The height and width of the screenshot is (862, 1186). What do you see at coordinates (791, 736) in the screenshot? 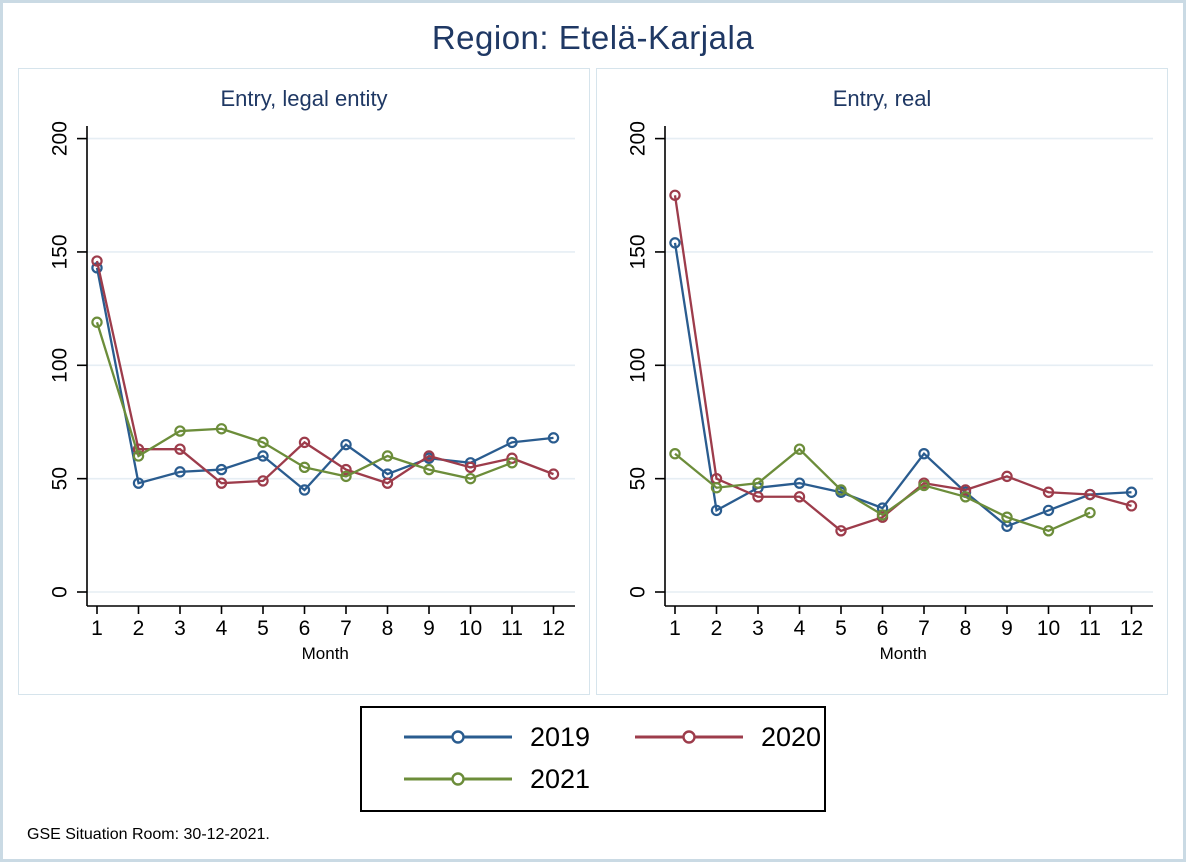
I see `legend-label-2020: 2020` at bounding box center [791, 736].